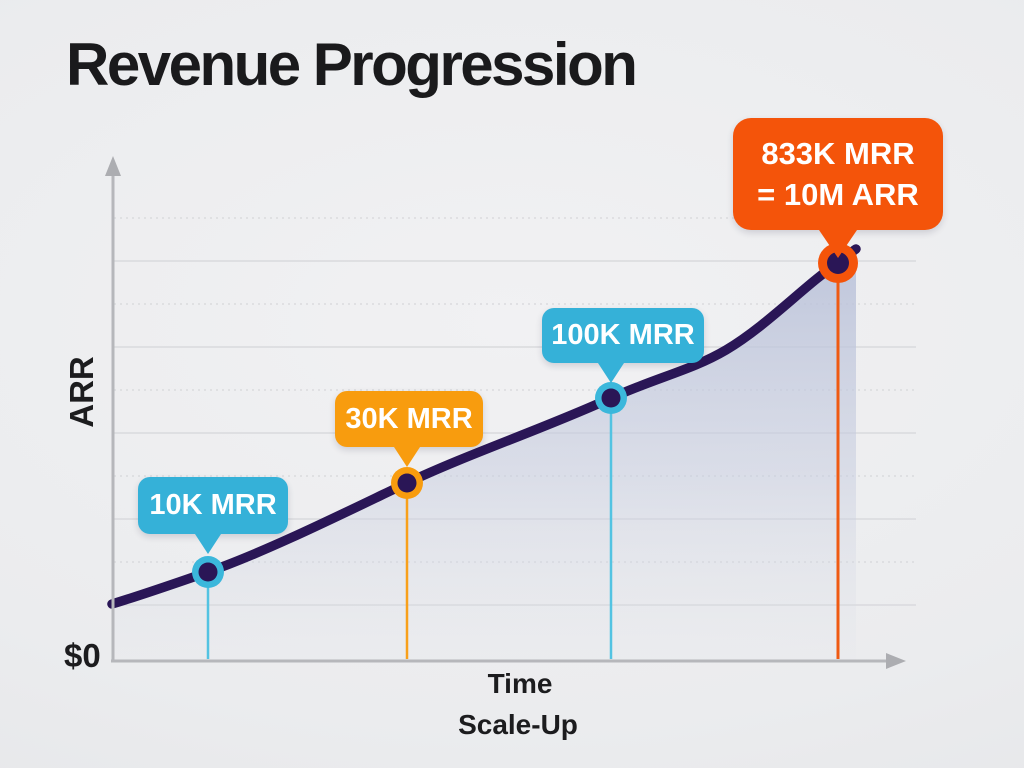 This screenshot has height=768, width=1024. What do you see at coordinates (623, 335) in the screenshot?
I see `milestone-bubble-label: 100K MRR` at bounding box center [623, 335].